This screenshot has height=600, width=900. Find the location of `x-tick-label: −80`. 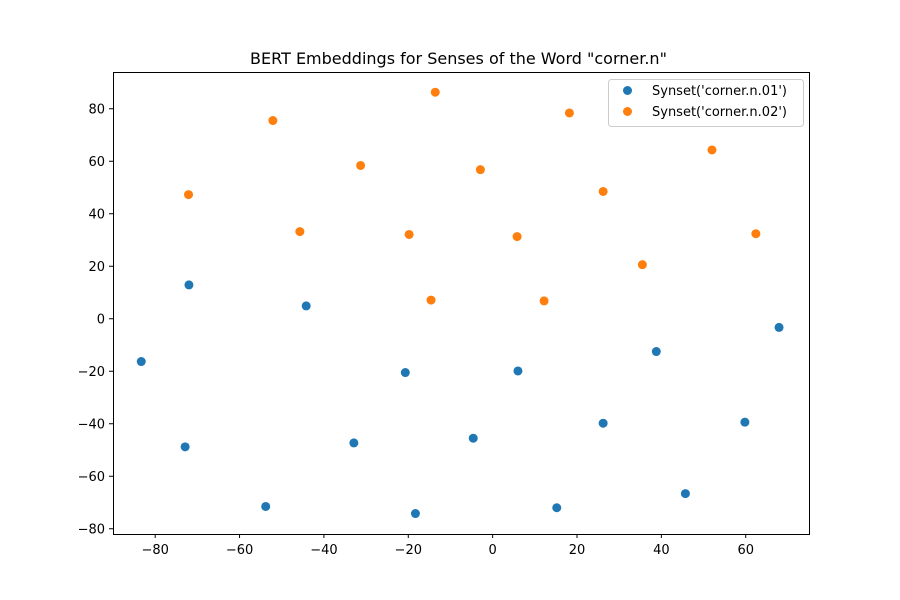

x-tick-label: −80 is located at coordinates (154, 550).